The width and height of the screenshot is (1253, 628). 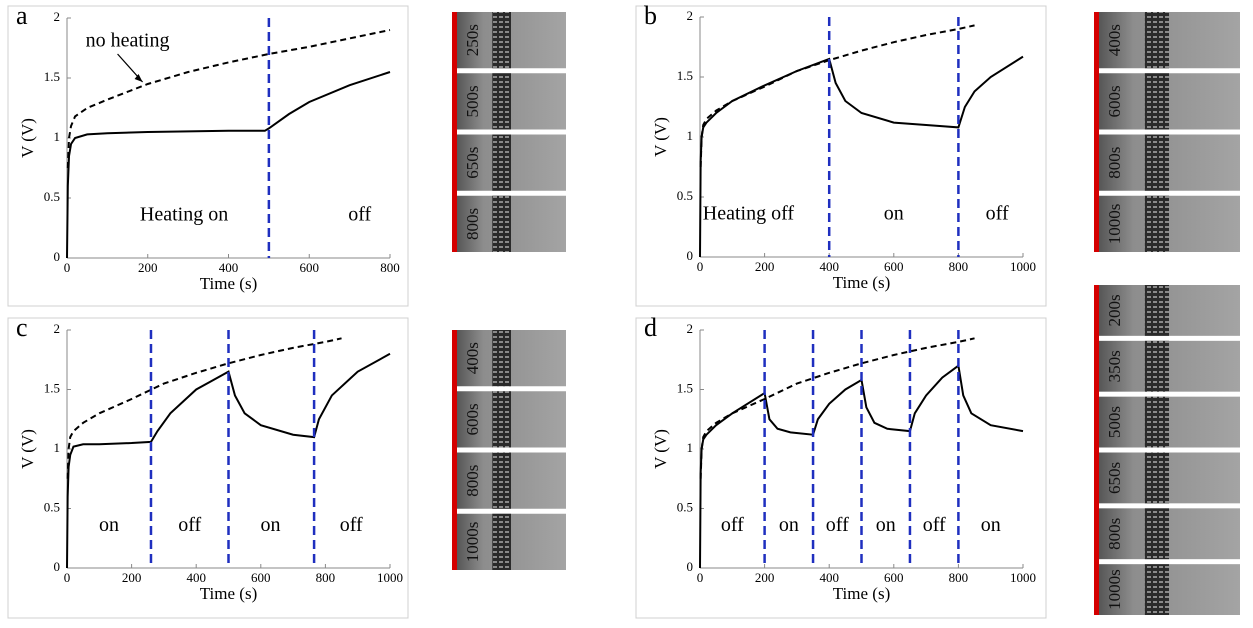 What do you see at coordinates (650, 15) in the screenshot?
I see `panel-label: b` at bounding box center [650, 15].